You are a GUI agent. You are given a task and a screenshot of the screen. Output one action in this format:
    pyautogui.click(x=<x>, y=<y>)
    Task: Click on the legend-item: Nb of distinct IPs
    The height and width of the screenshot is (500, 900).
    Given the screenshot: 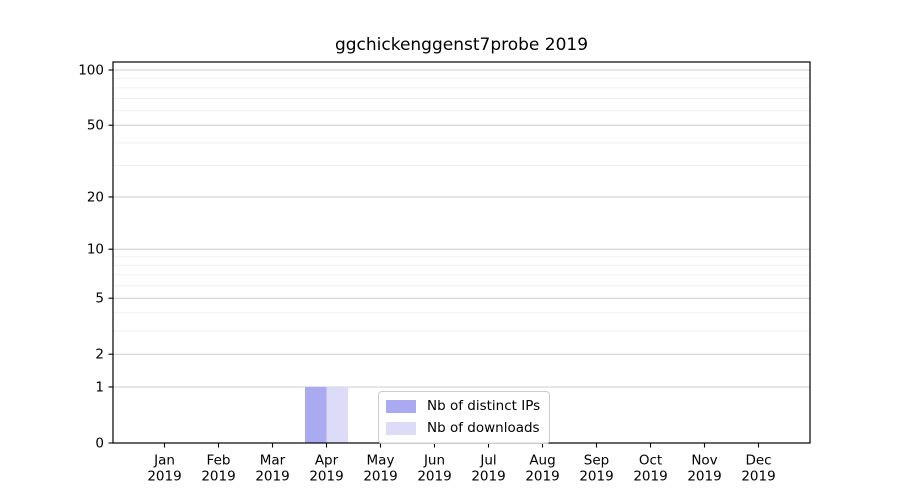 What is the action you would take?
    pyautogui.click(x=463, y=406)
    